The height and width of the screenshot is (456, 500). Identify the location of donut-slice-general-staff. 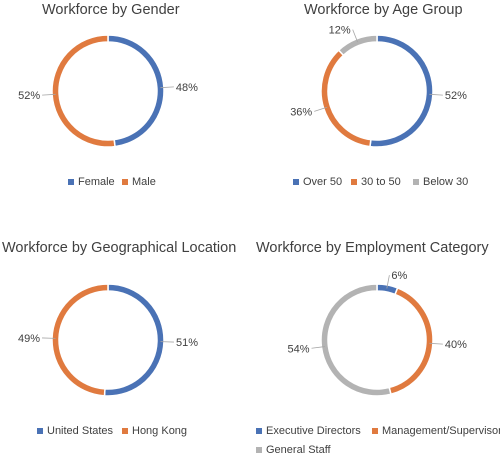
(356, 340).